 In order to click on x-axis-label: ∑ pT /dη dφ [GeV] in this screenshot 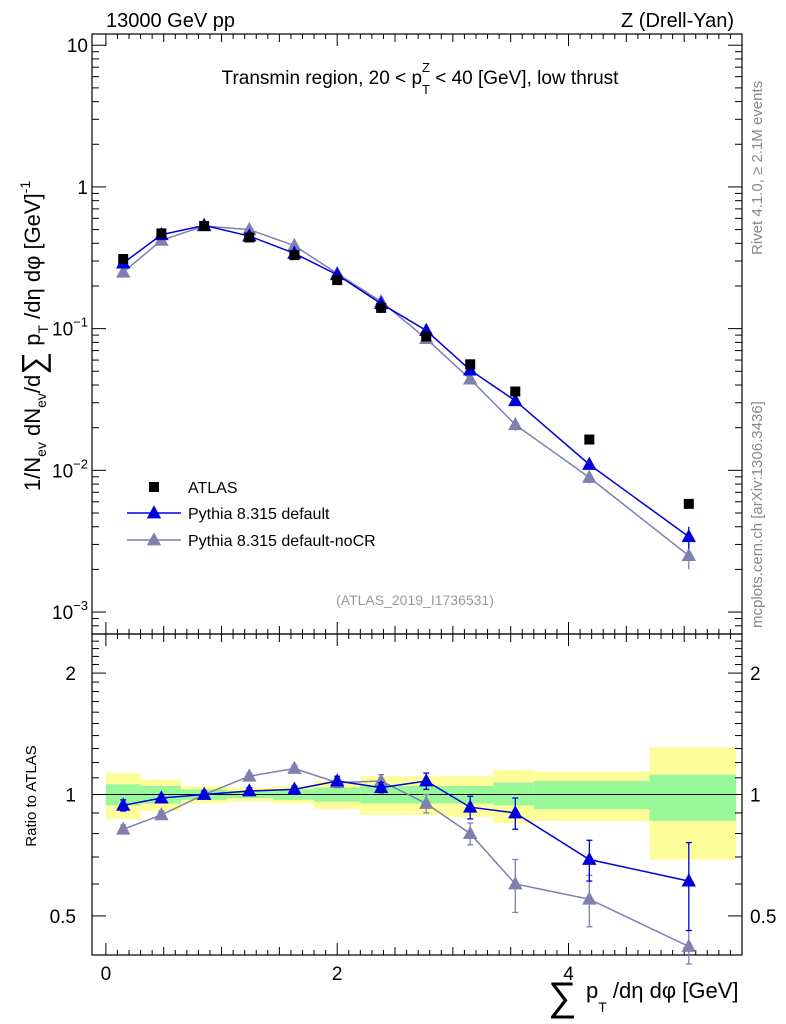, I will do `click(643, 997)`.